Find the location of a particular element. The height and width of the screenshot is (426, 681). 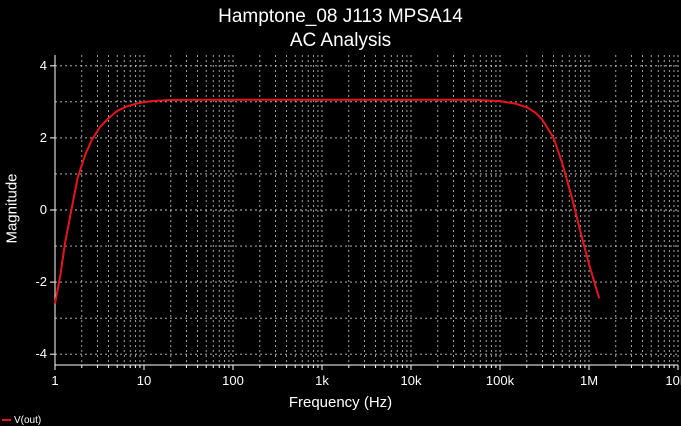

x-axis-label: Frequency (Hz) is located at coordinates (340, 402).